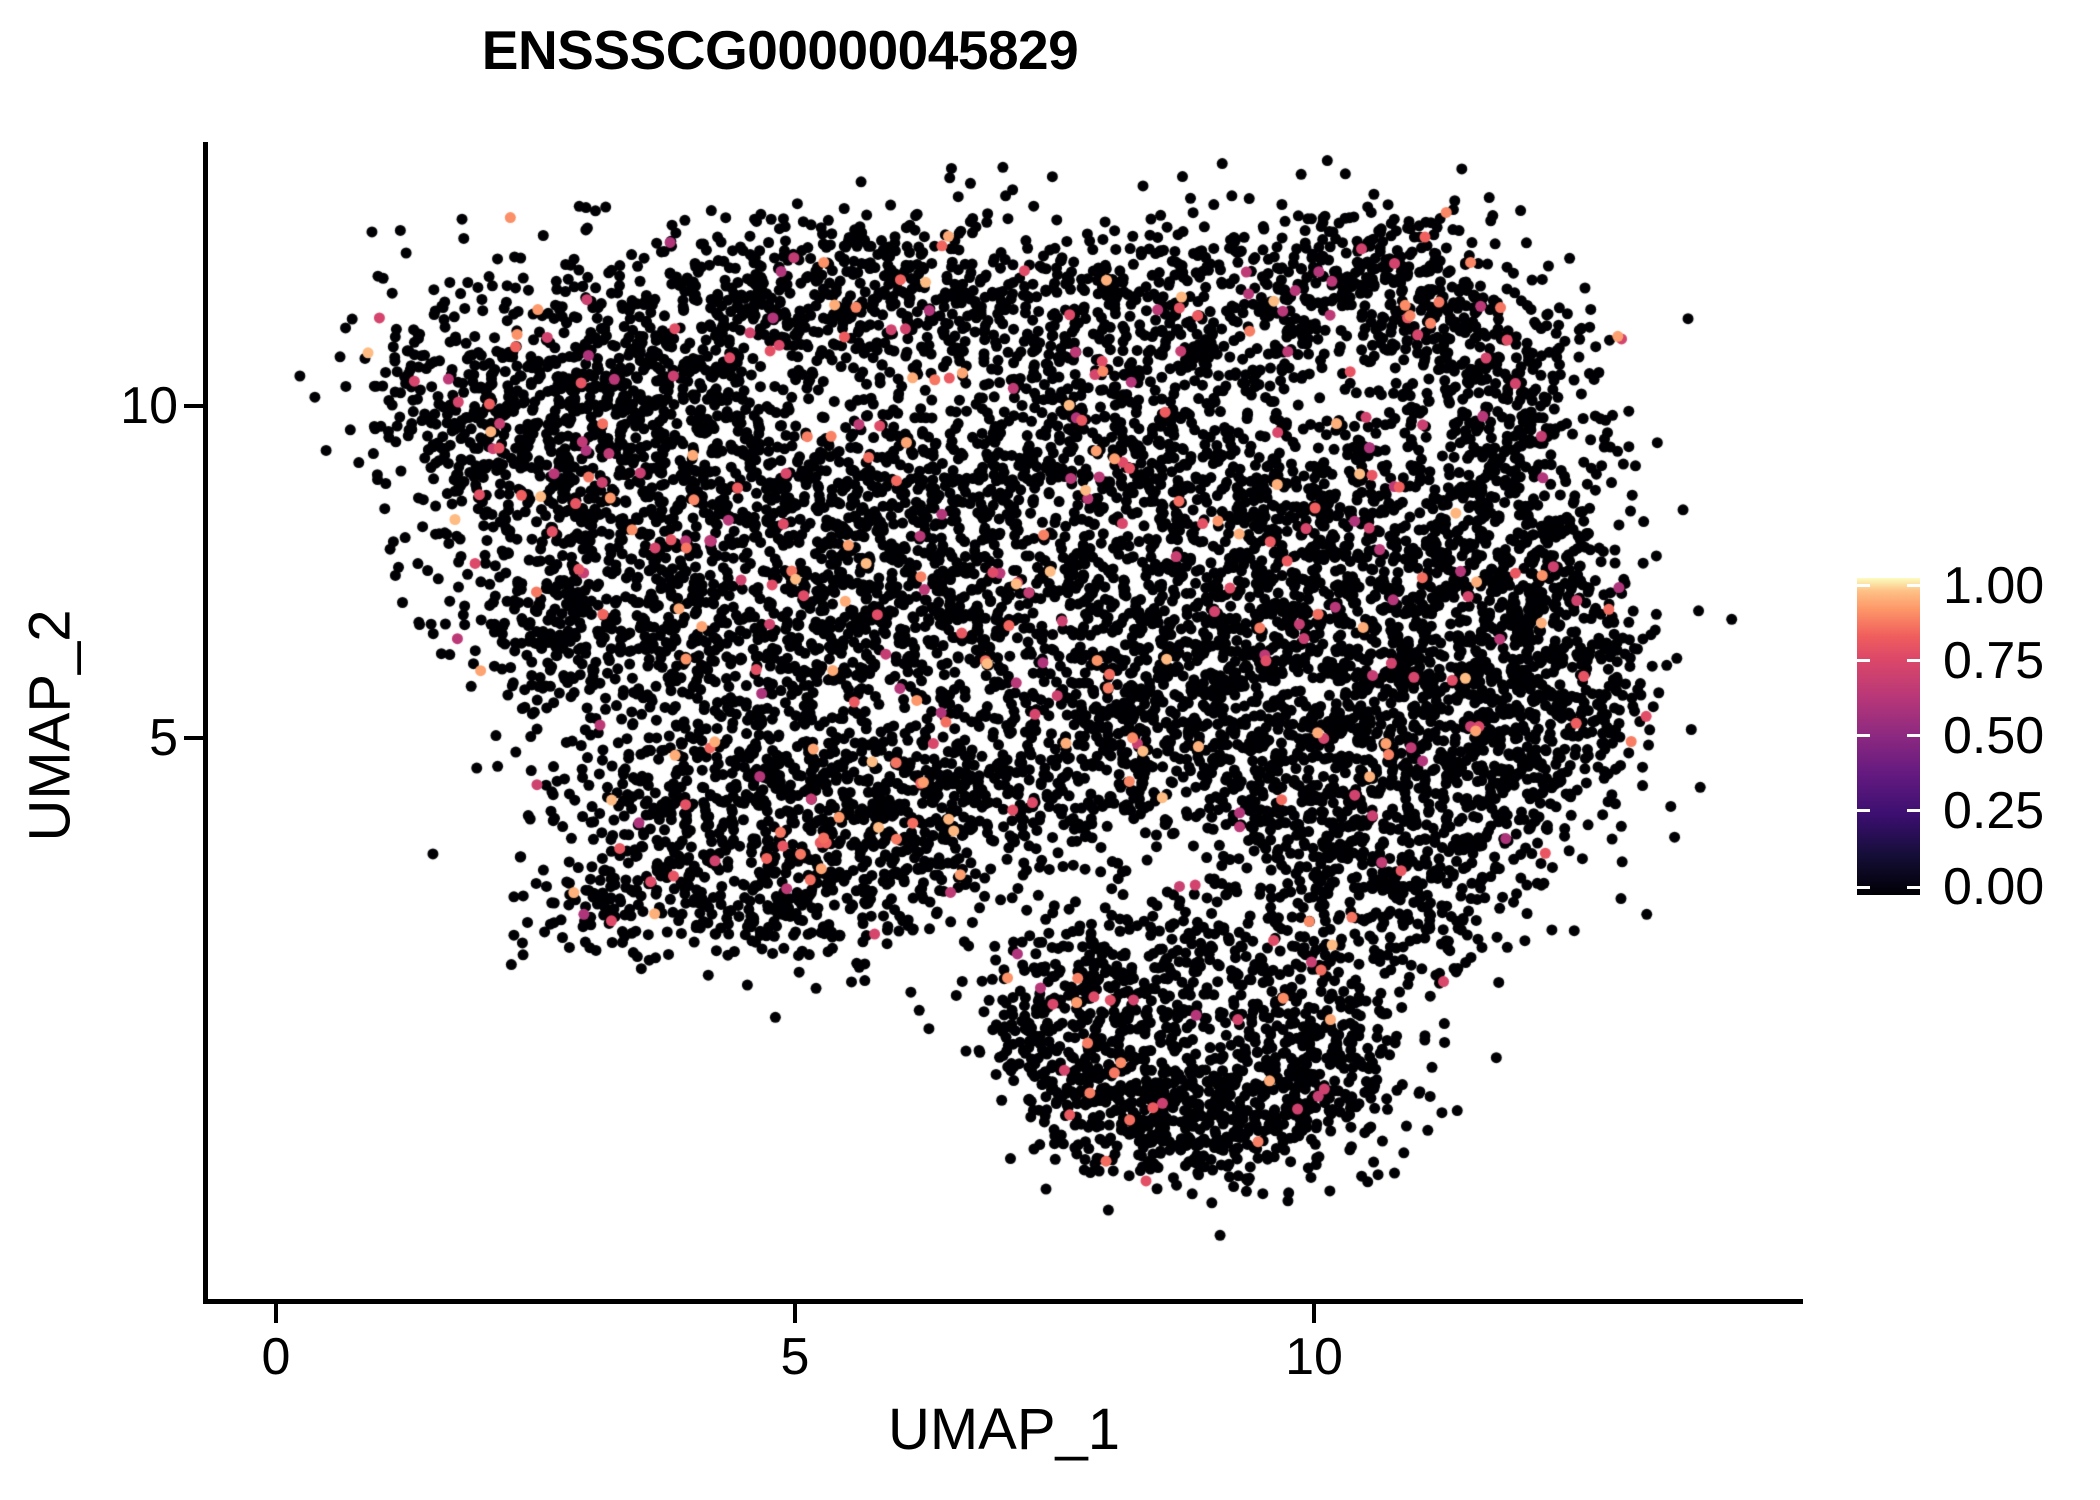 The width and height of the screenshot is (2100, 1500). What do you see at coordinates (276, 1357) in the screenshot?
I see `x-tick-label-0: 0` at bounding box center [276, 1357].